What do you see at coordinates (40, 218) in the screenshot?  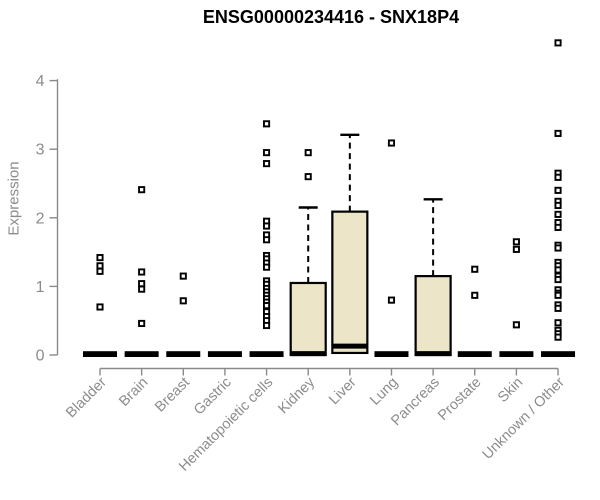 I see `y-tick-label: 2` at bounding box center [40, 218].